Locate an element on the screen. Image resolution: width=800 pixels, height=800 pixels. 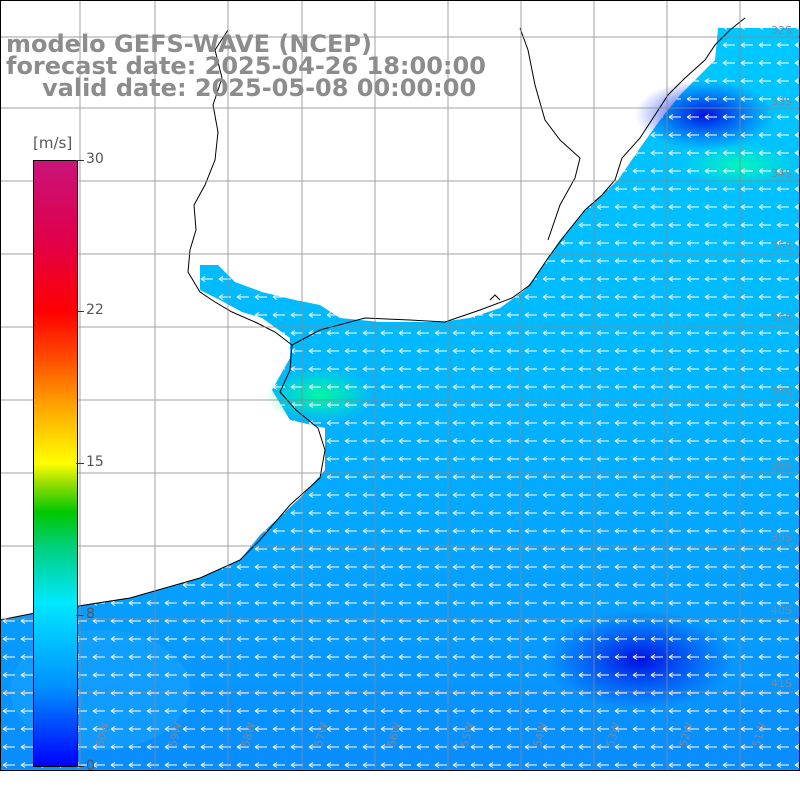
lat-label: 35S is located at coordinates (781, 246).